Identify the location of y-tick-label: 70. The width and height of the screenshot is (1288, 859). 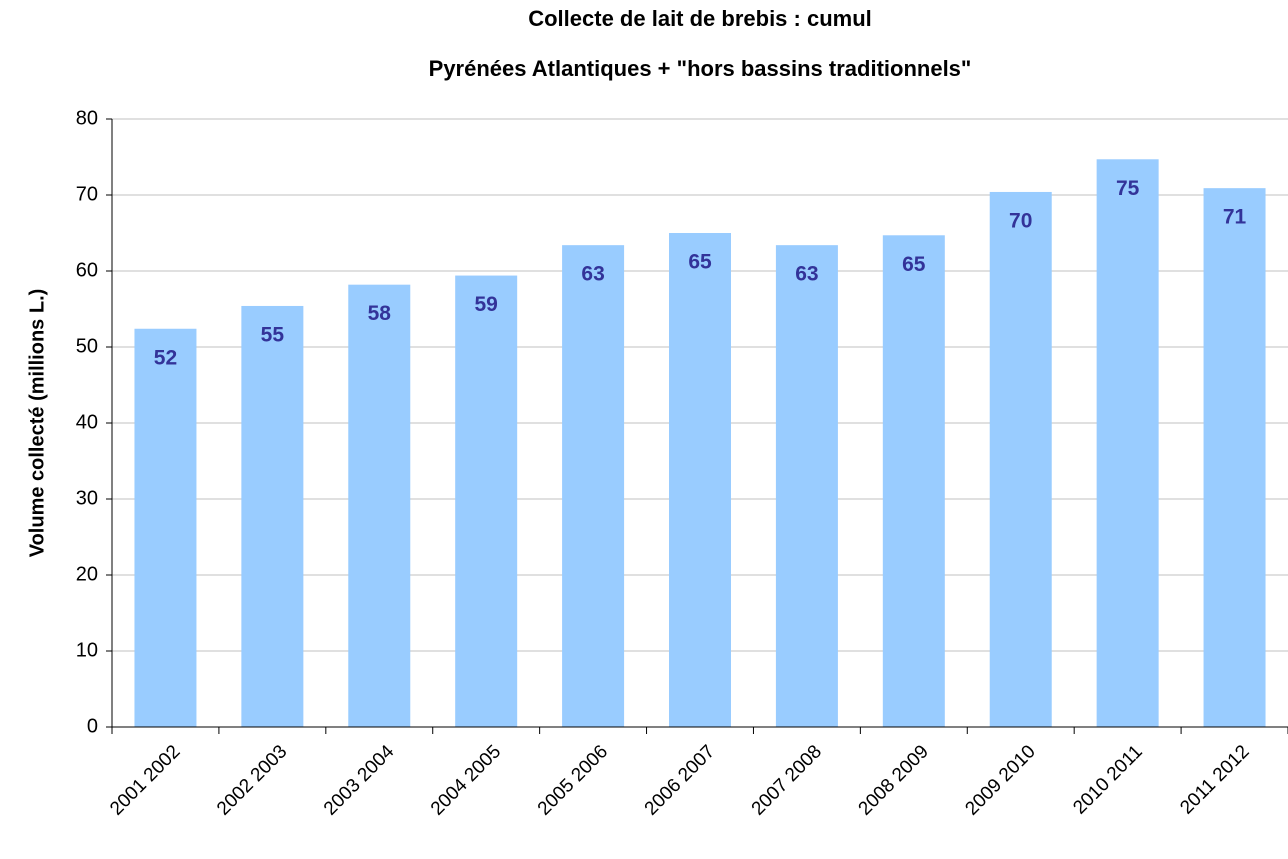
(87, 194).